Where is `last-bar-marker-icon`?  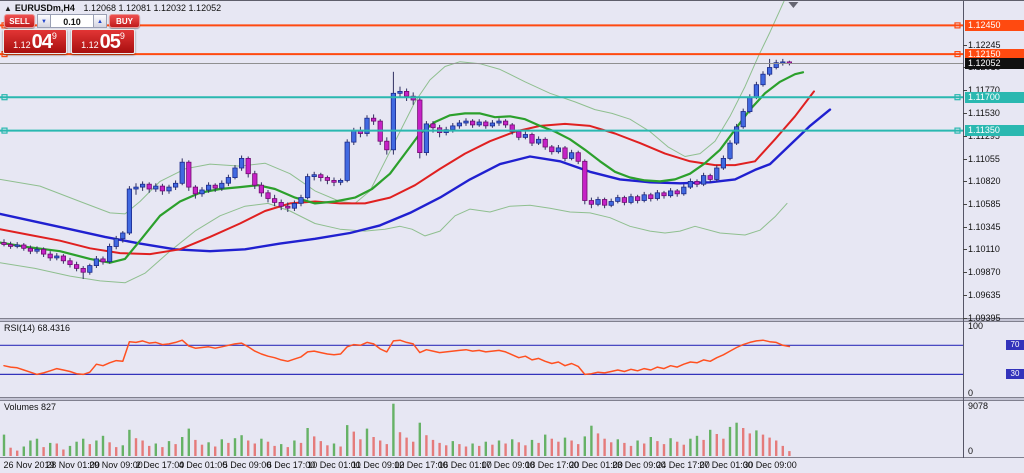 last-bar-marker-icon is located at coordinates (793, 5).